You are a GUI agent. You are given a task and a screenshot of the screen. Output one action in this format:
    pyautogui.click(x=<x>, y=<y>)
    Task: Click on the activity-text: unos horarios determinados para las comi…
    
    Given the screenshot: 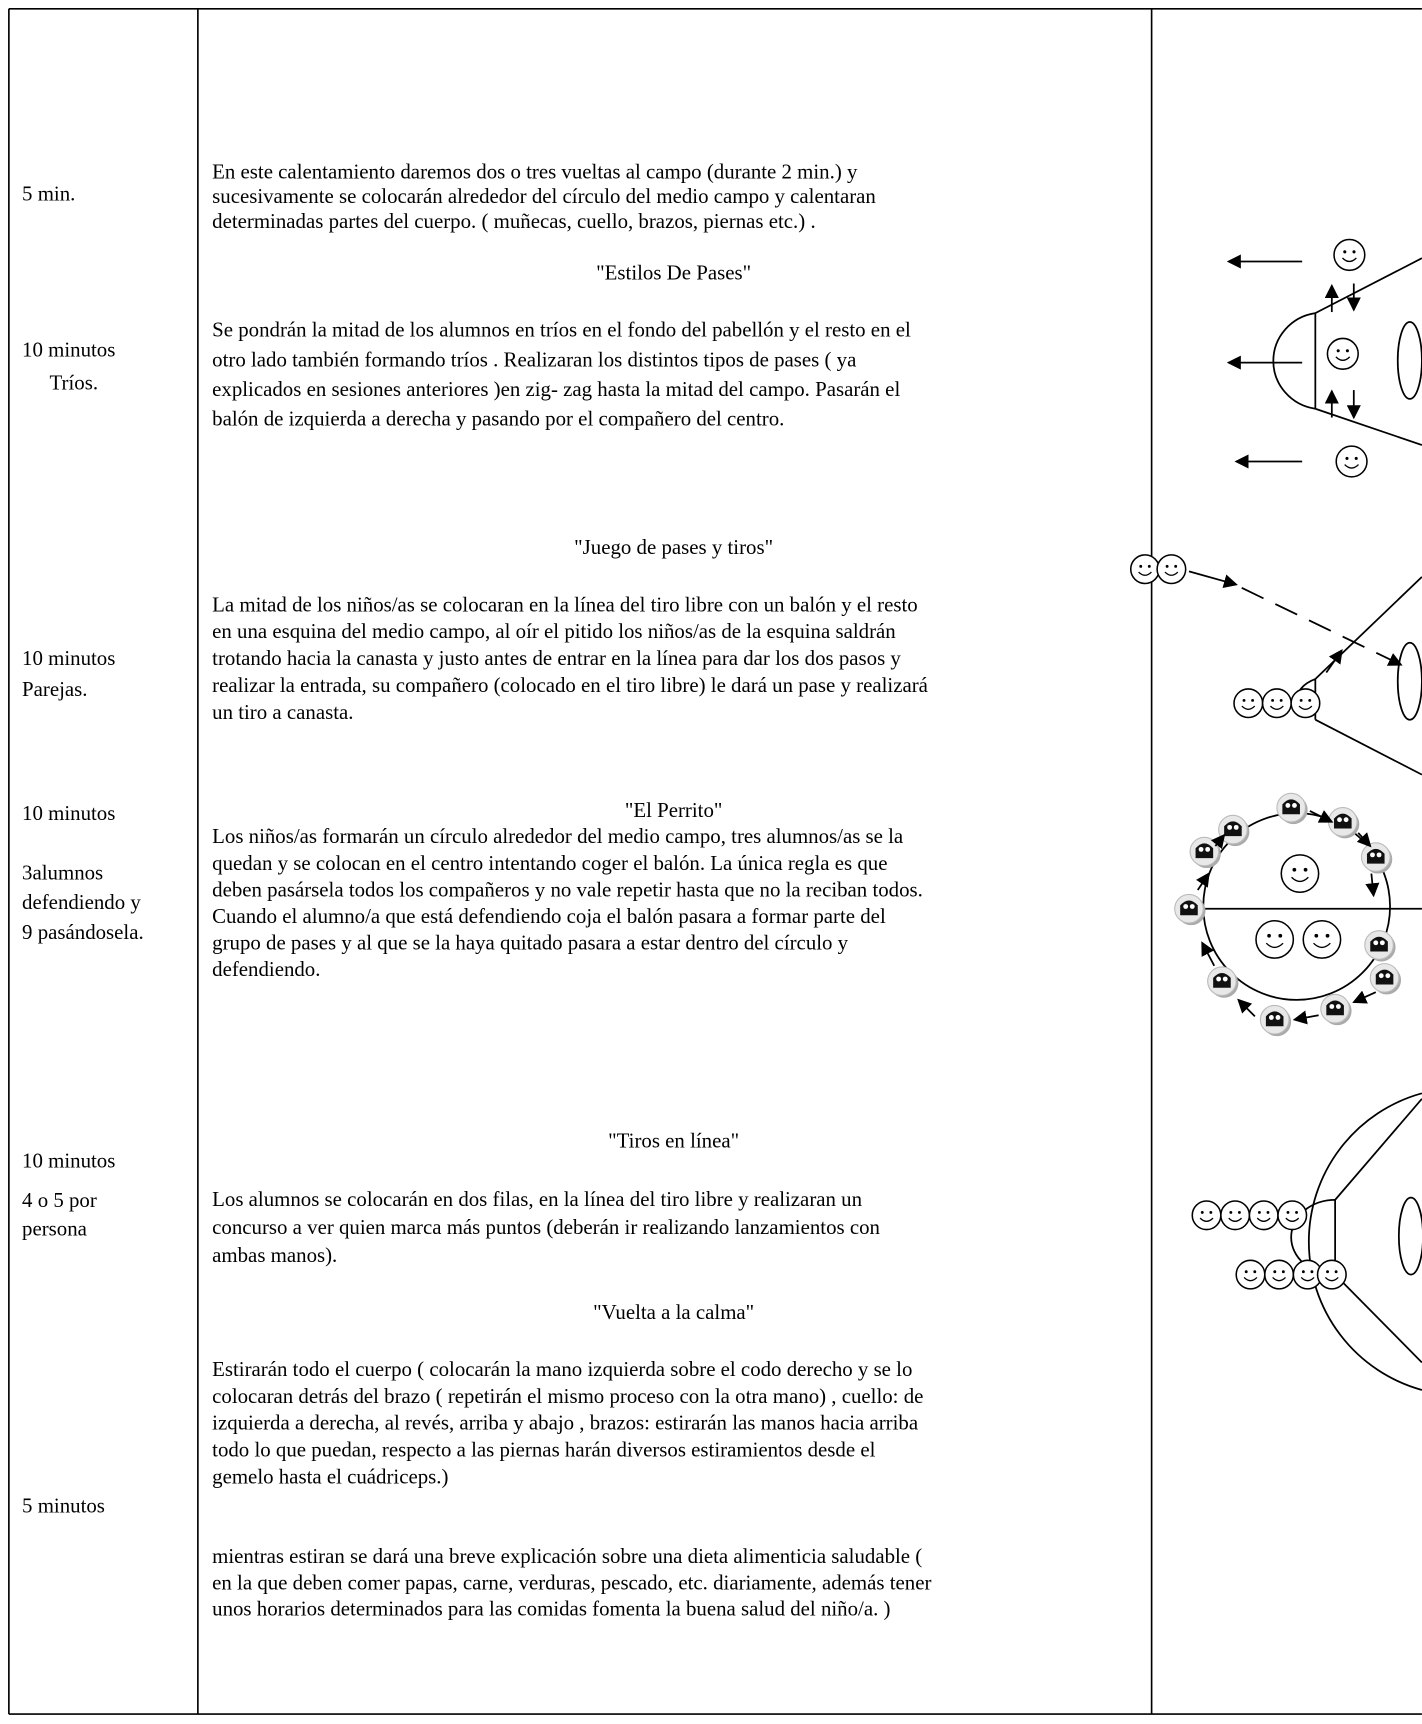 What is the action you would take?
    pyautogui.click(x=551, y=1609)
    